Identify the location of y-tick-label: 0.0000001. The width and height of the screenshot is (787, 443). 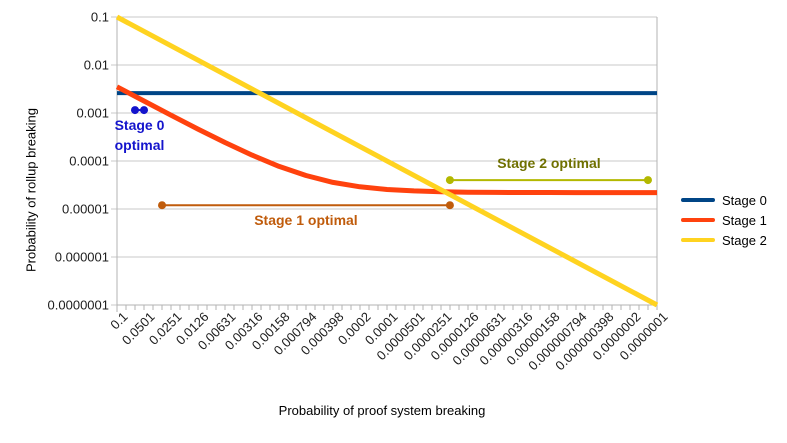
(78, 305).